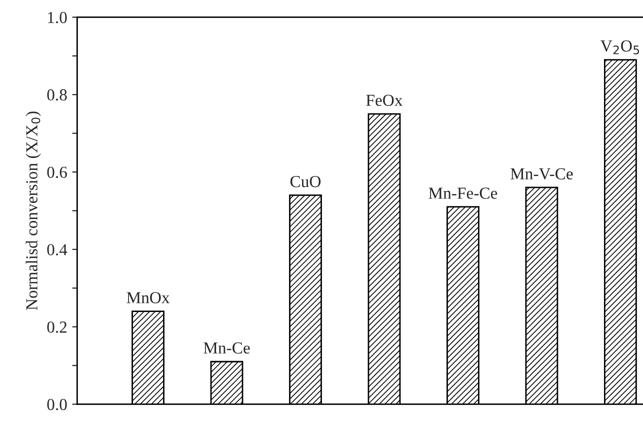  I want to click on x-tick-label: Mn-V-Ce, so click(541, 174).